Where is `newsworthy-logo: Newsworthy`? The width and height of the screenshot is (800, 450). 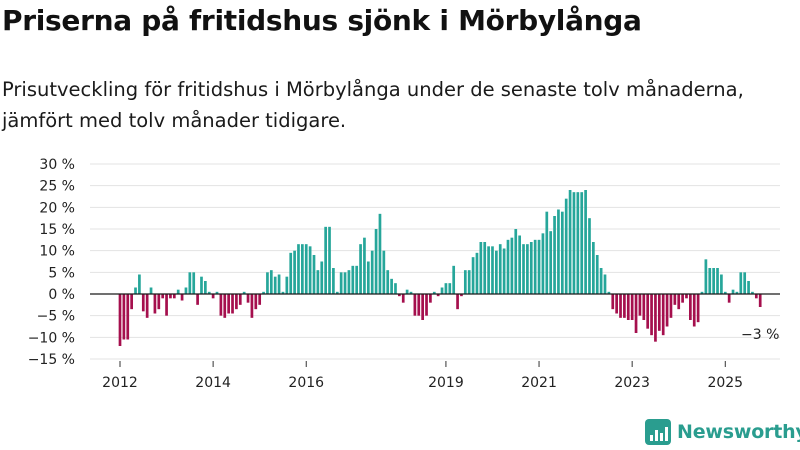 newsworthy-logo: Newsworthy is located at coordinates (722, 432).